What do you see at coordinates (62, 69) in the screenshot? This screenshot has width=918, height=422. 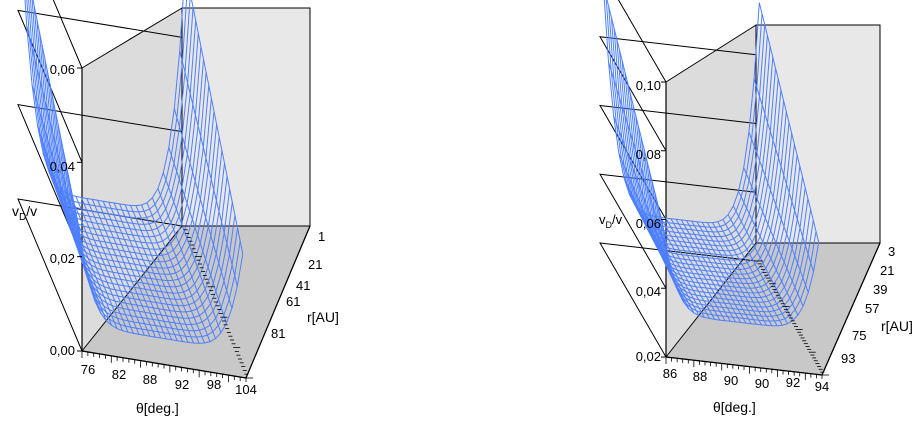 I see `left-z-tick-label: 0,06` at bounding box center [62, 69].